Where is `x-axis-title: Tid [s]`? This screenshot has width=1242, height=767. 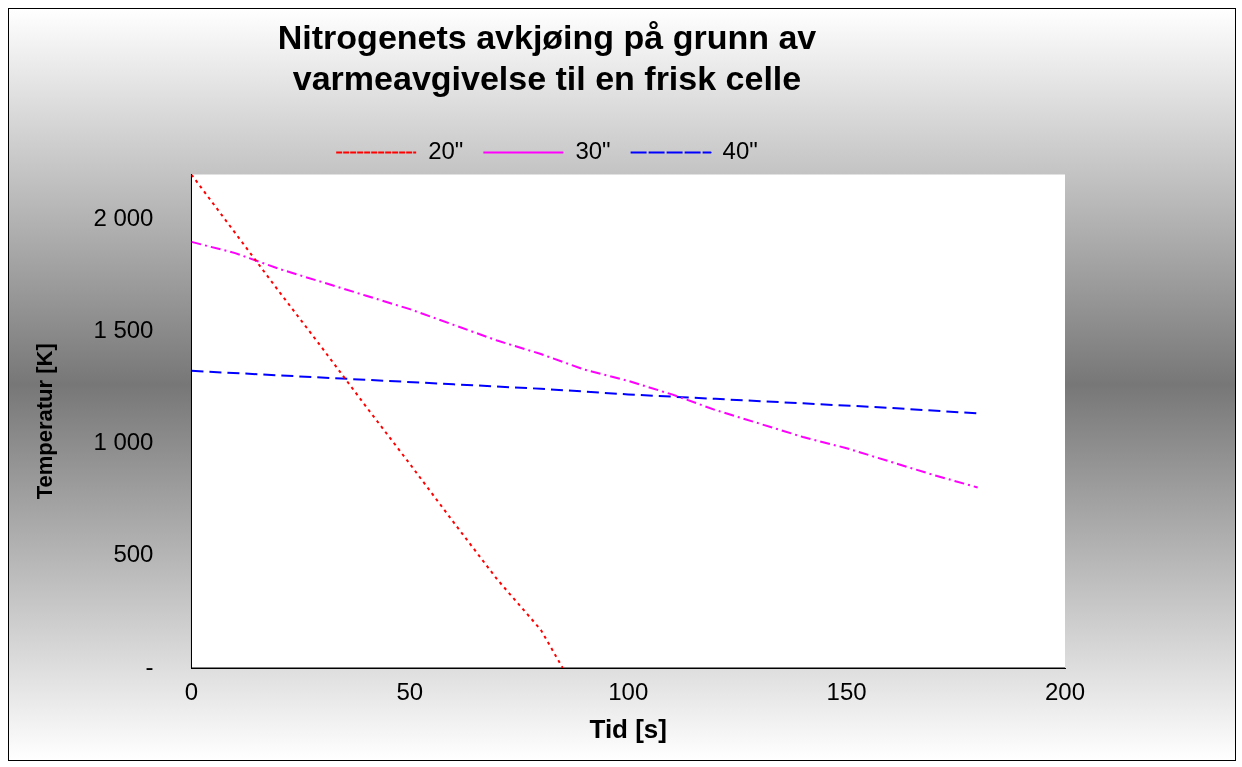 x-axis-title: Tid [s] is located at coordinates (628, 728).